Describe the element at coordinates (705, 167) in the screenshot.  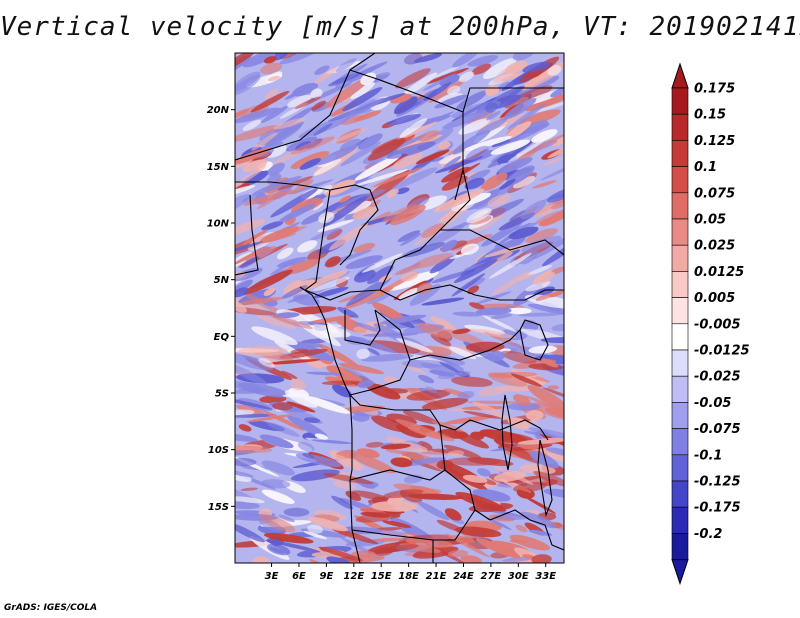
I see `colorbar-label: 0.1` at that location.